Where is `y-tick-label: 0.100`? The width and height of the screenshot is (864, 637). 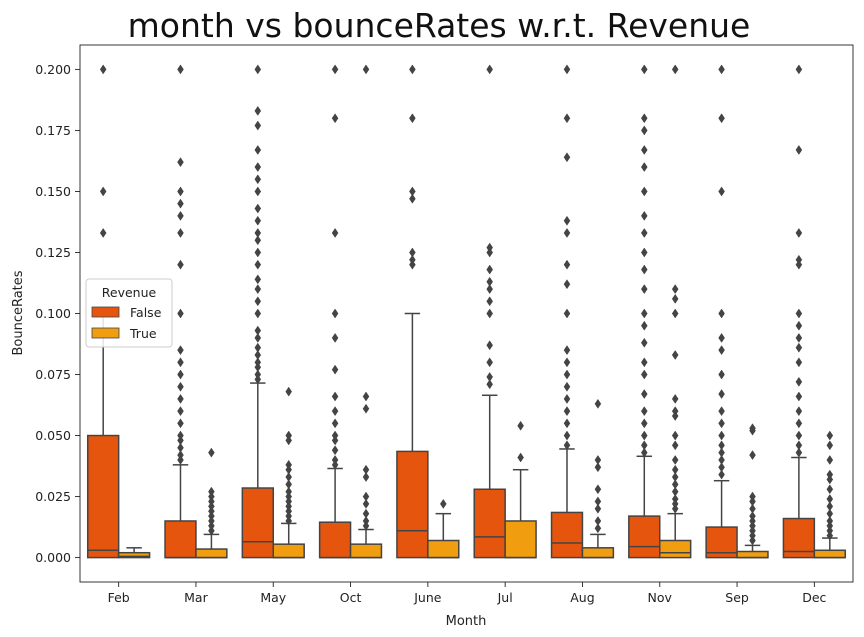
y-tick-label: 0.100 is located at coordinates (53, 313).